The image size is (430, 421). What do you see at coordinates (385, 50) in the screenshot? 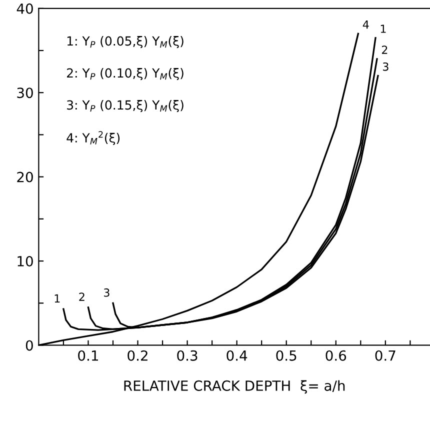
I see `series-label: 2` at bounding box center [385, 50].